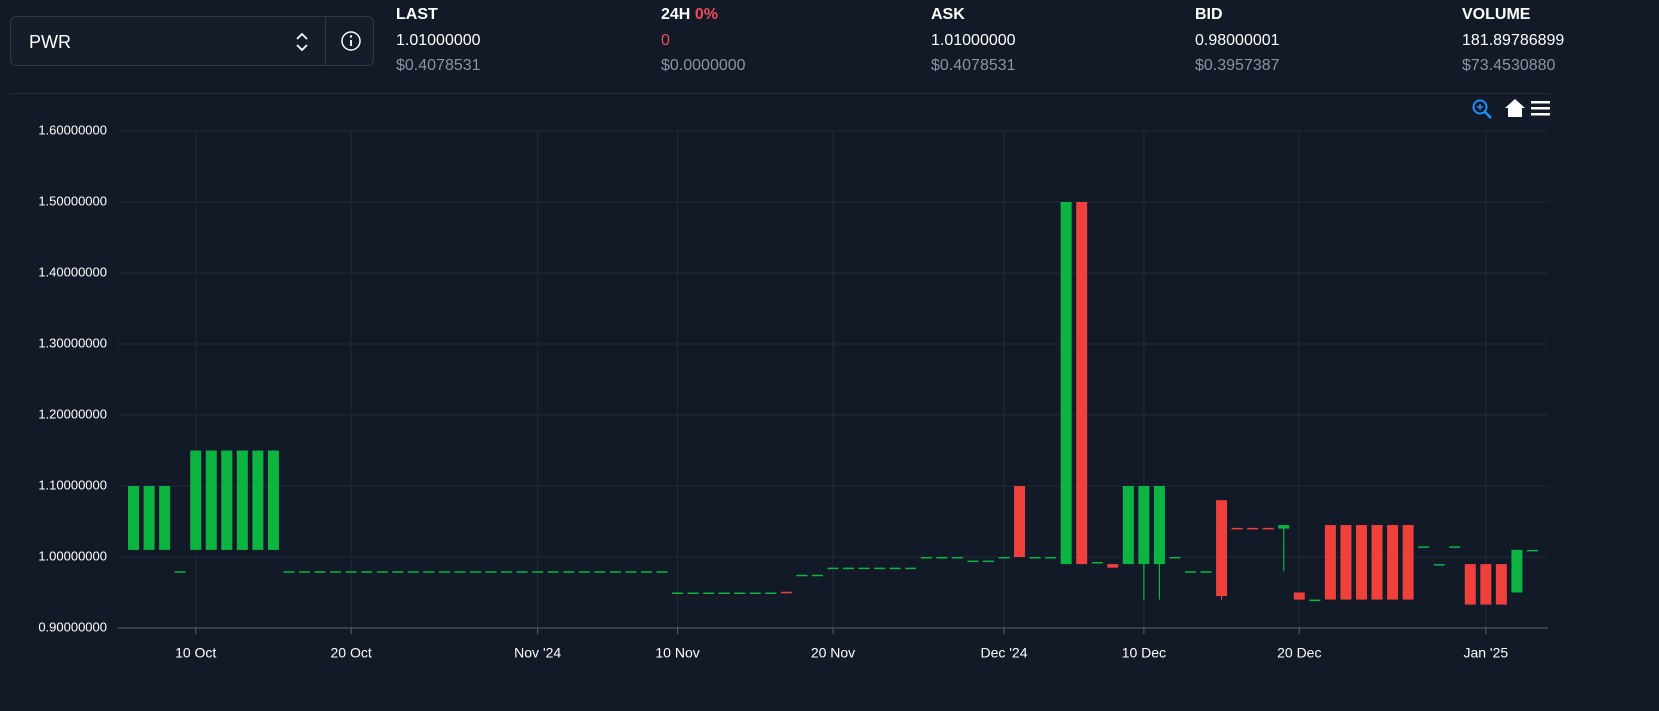 The image size is (1659, 711). What do you see at coordinates (351, 653) in the screenshot?
I see `x-tick-label: 20 Oct` at bounding box center [351, 653].